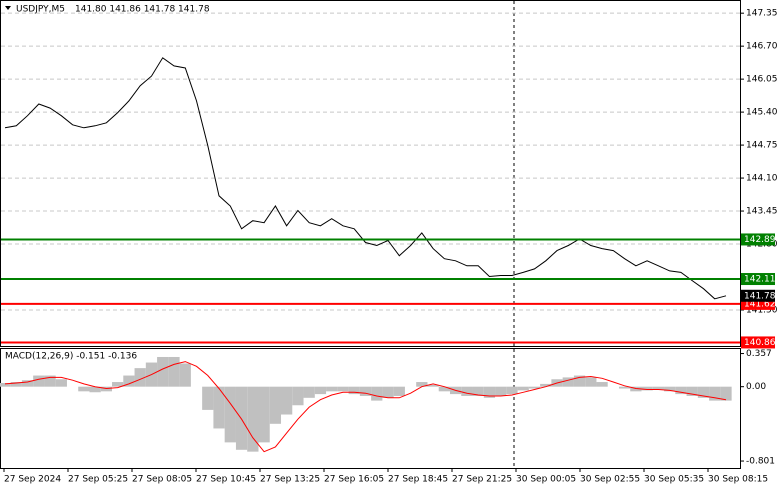 The height and width of the screenshot is (493, 781). I want to click on x-tick-label: 30 Sep 00:05, so click(546, 480).